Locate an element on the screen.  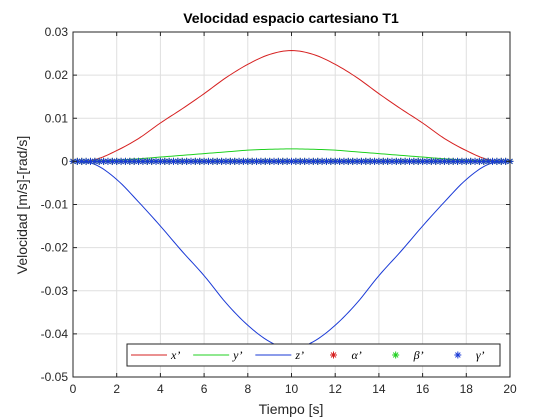
legend-label: β’ is located at coordinates (418, 355).